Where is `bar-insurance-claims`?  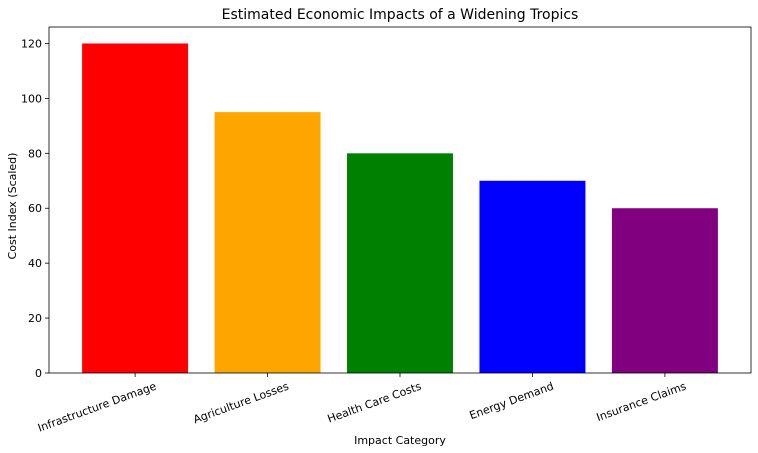
bar-insurance-claims is located at coordinates (664, 290).